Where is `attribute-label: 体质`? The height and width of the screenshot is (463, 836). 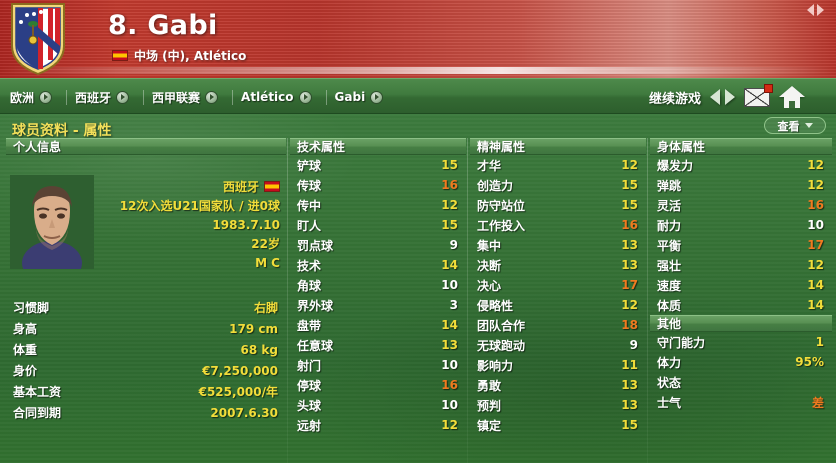
attribute-label: 体质 is located at coordinates (669, 305).